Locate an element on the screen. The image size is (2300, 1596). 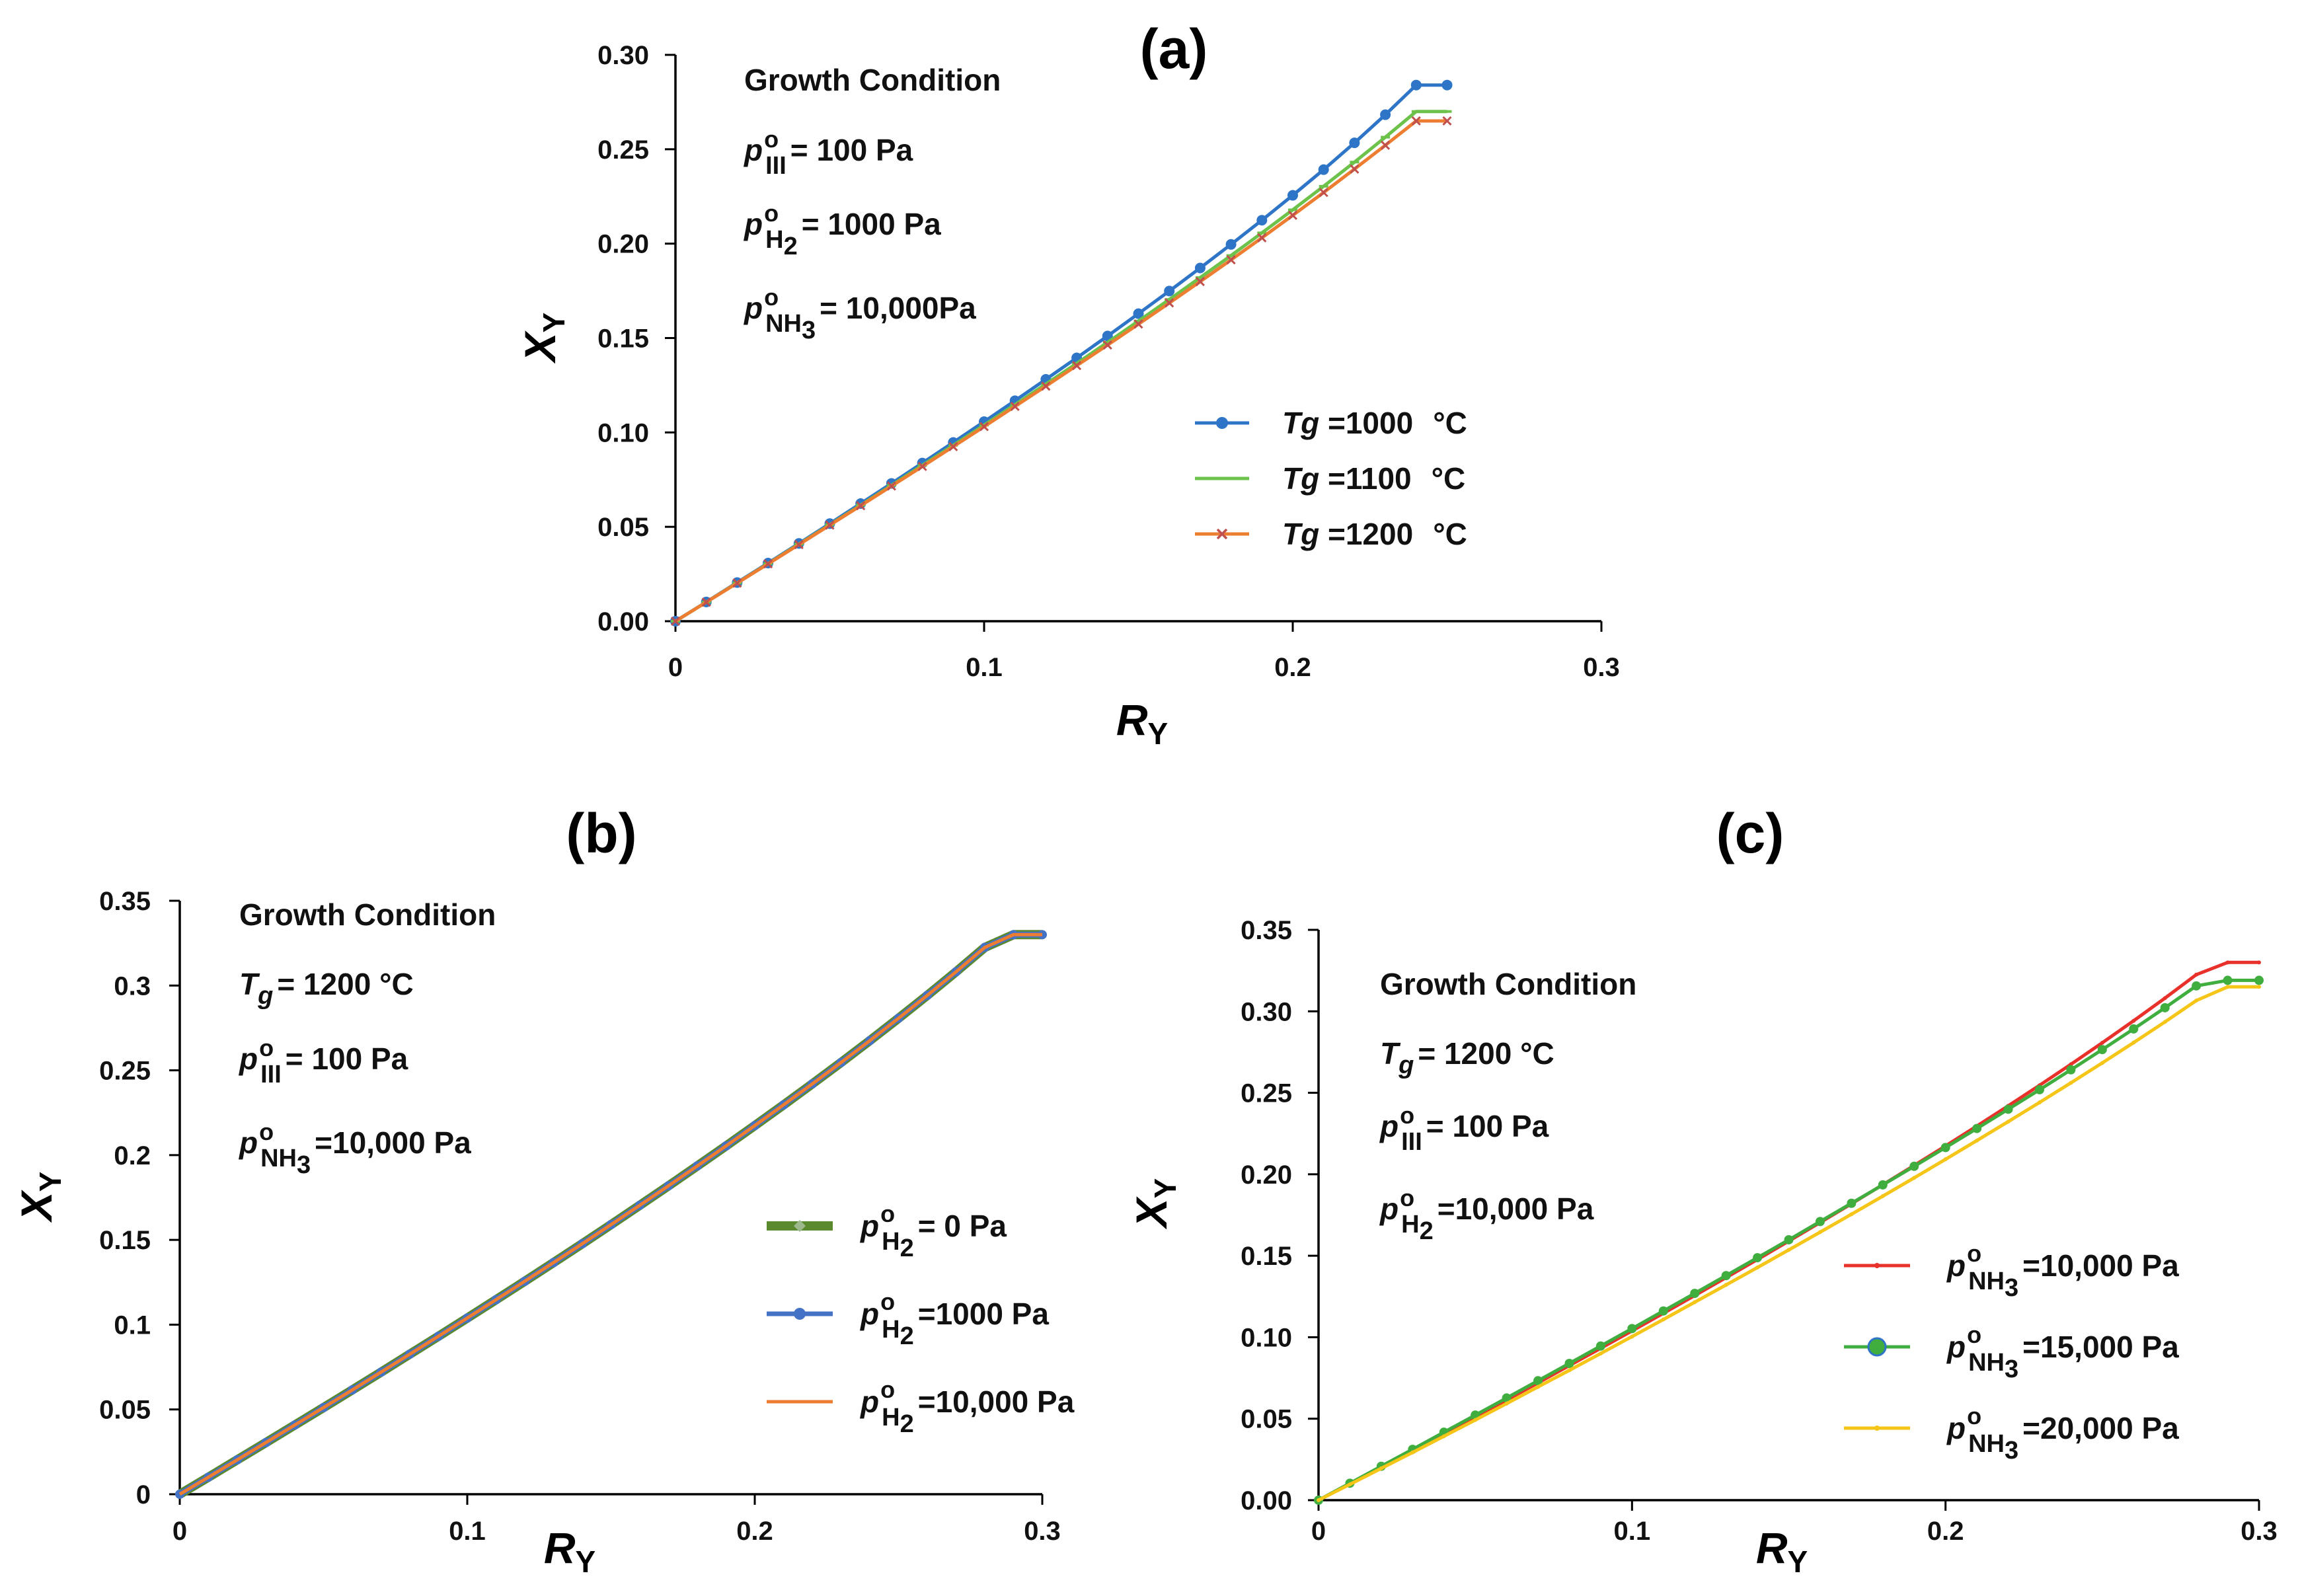
y-tick-label: 0.00 is located at coordinates (1266, 1500).